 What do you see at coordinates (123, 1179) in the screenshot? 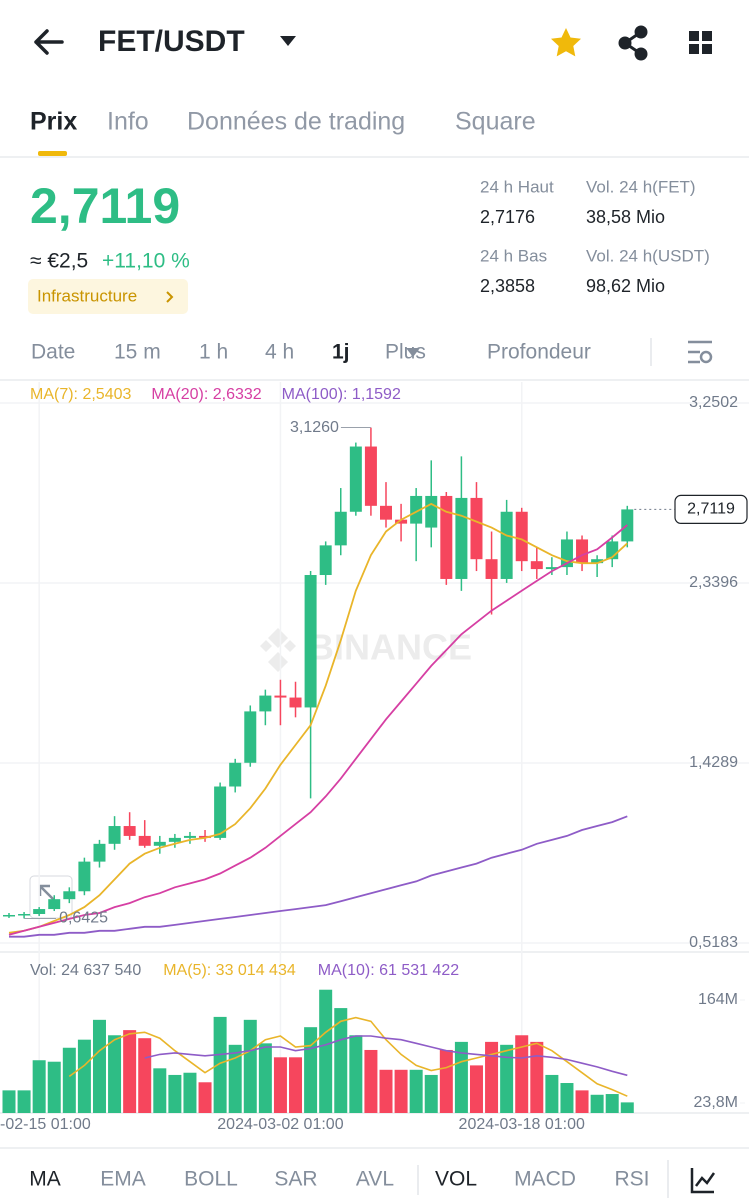
I see `indicator-tab: EMA` at bounding box center [123, 1179].